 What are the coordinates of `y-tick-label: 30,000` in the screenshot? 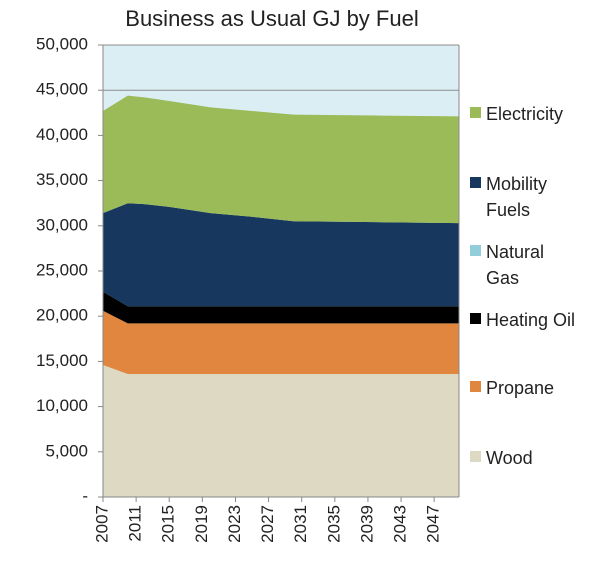 It's located at (62, 224).